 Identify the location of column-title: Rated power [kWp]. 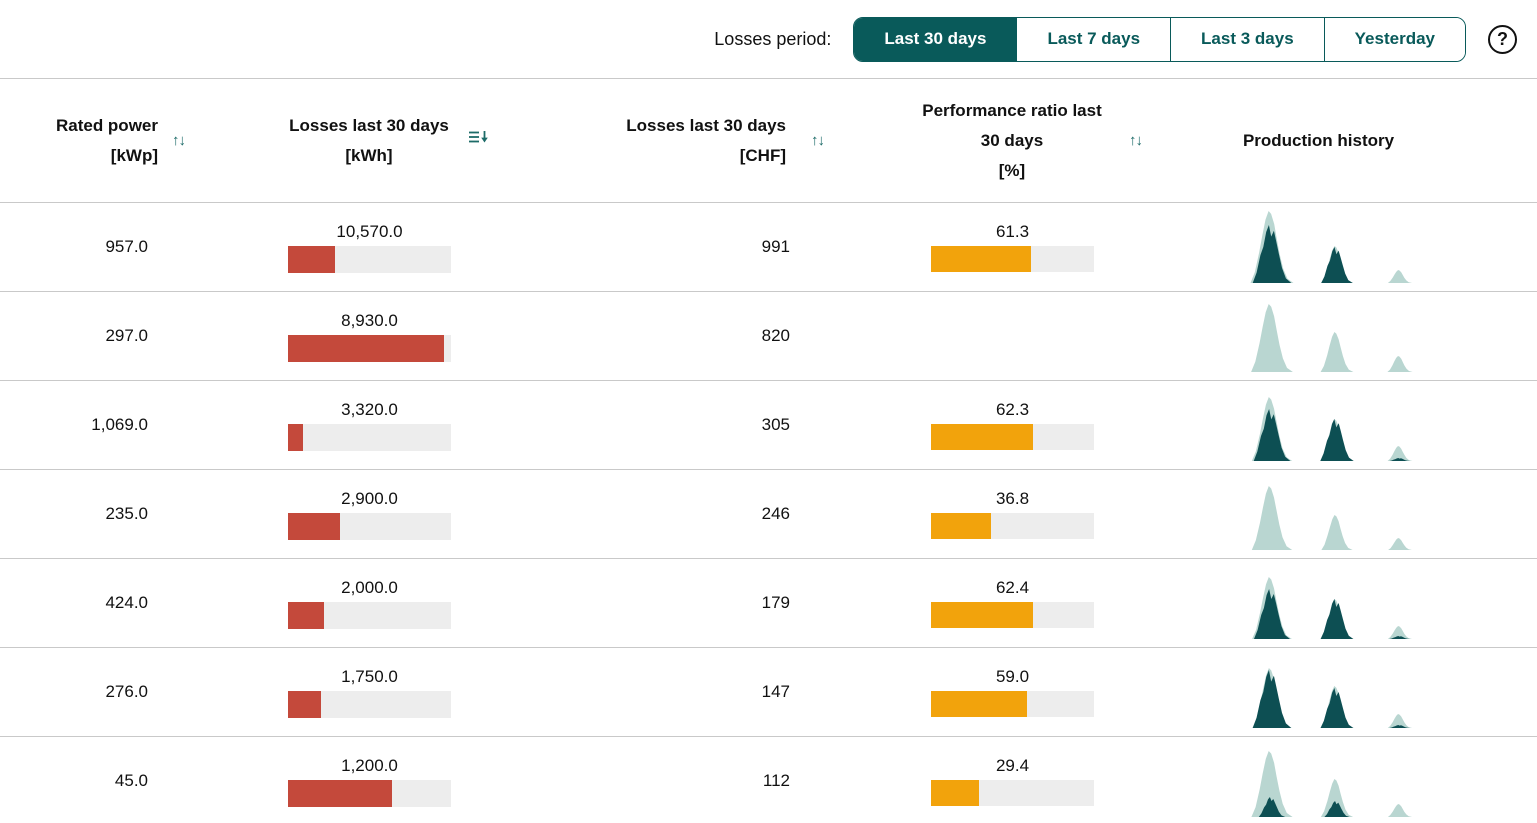
(106, 140).